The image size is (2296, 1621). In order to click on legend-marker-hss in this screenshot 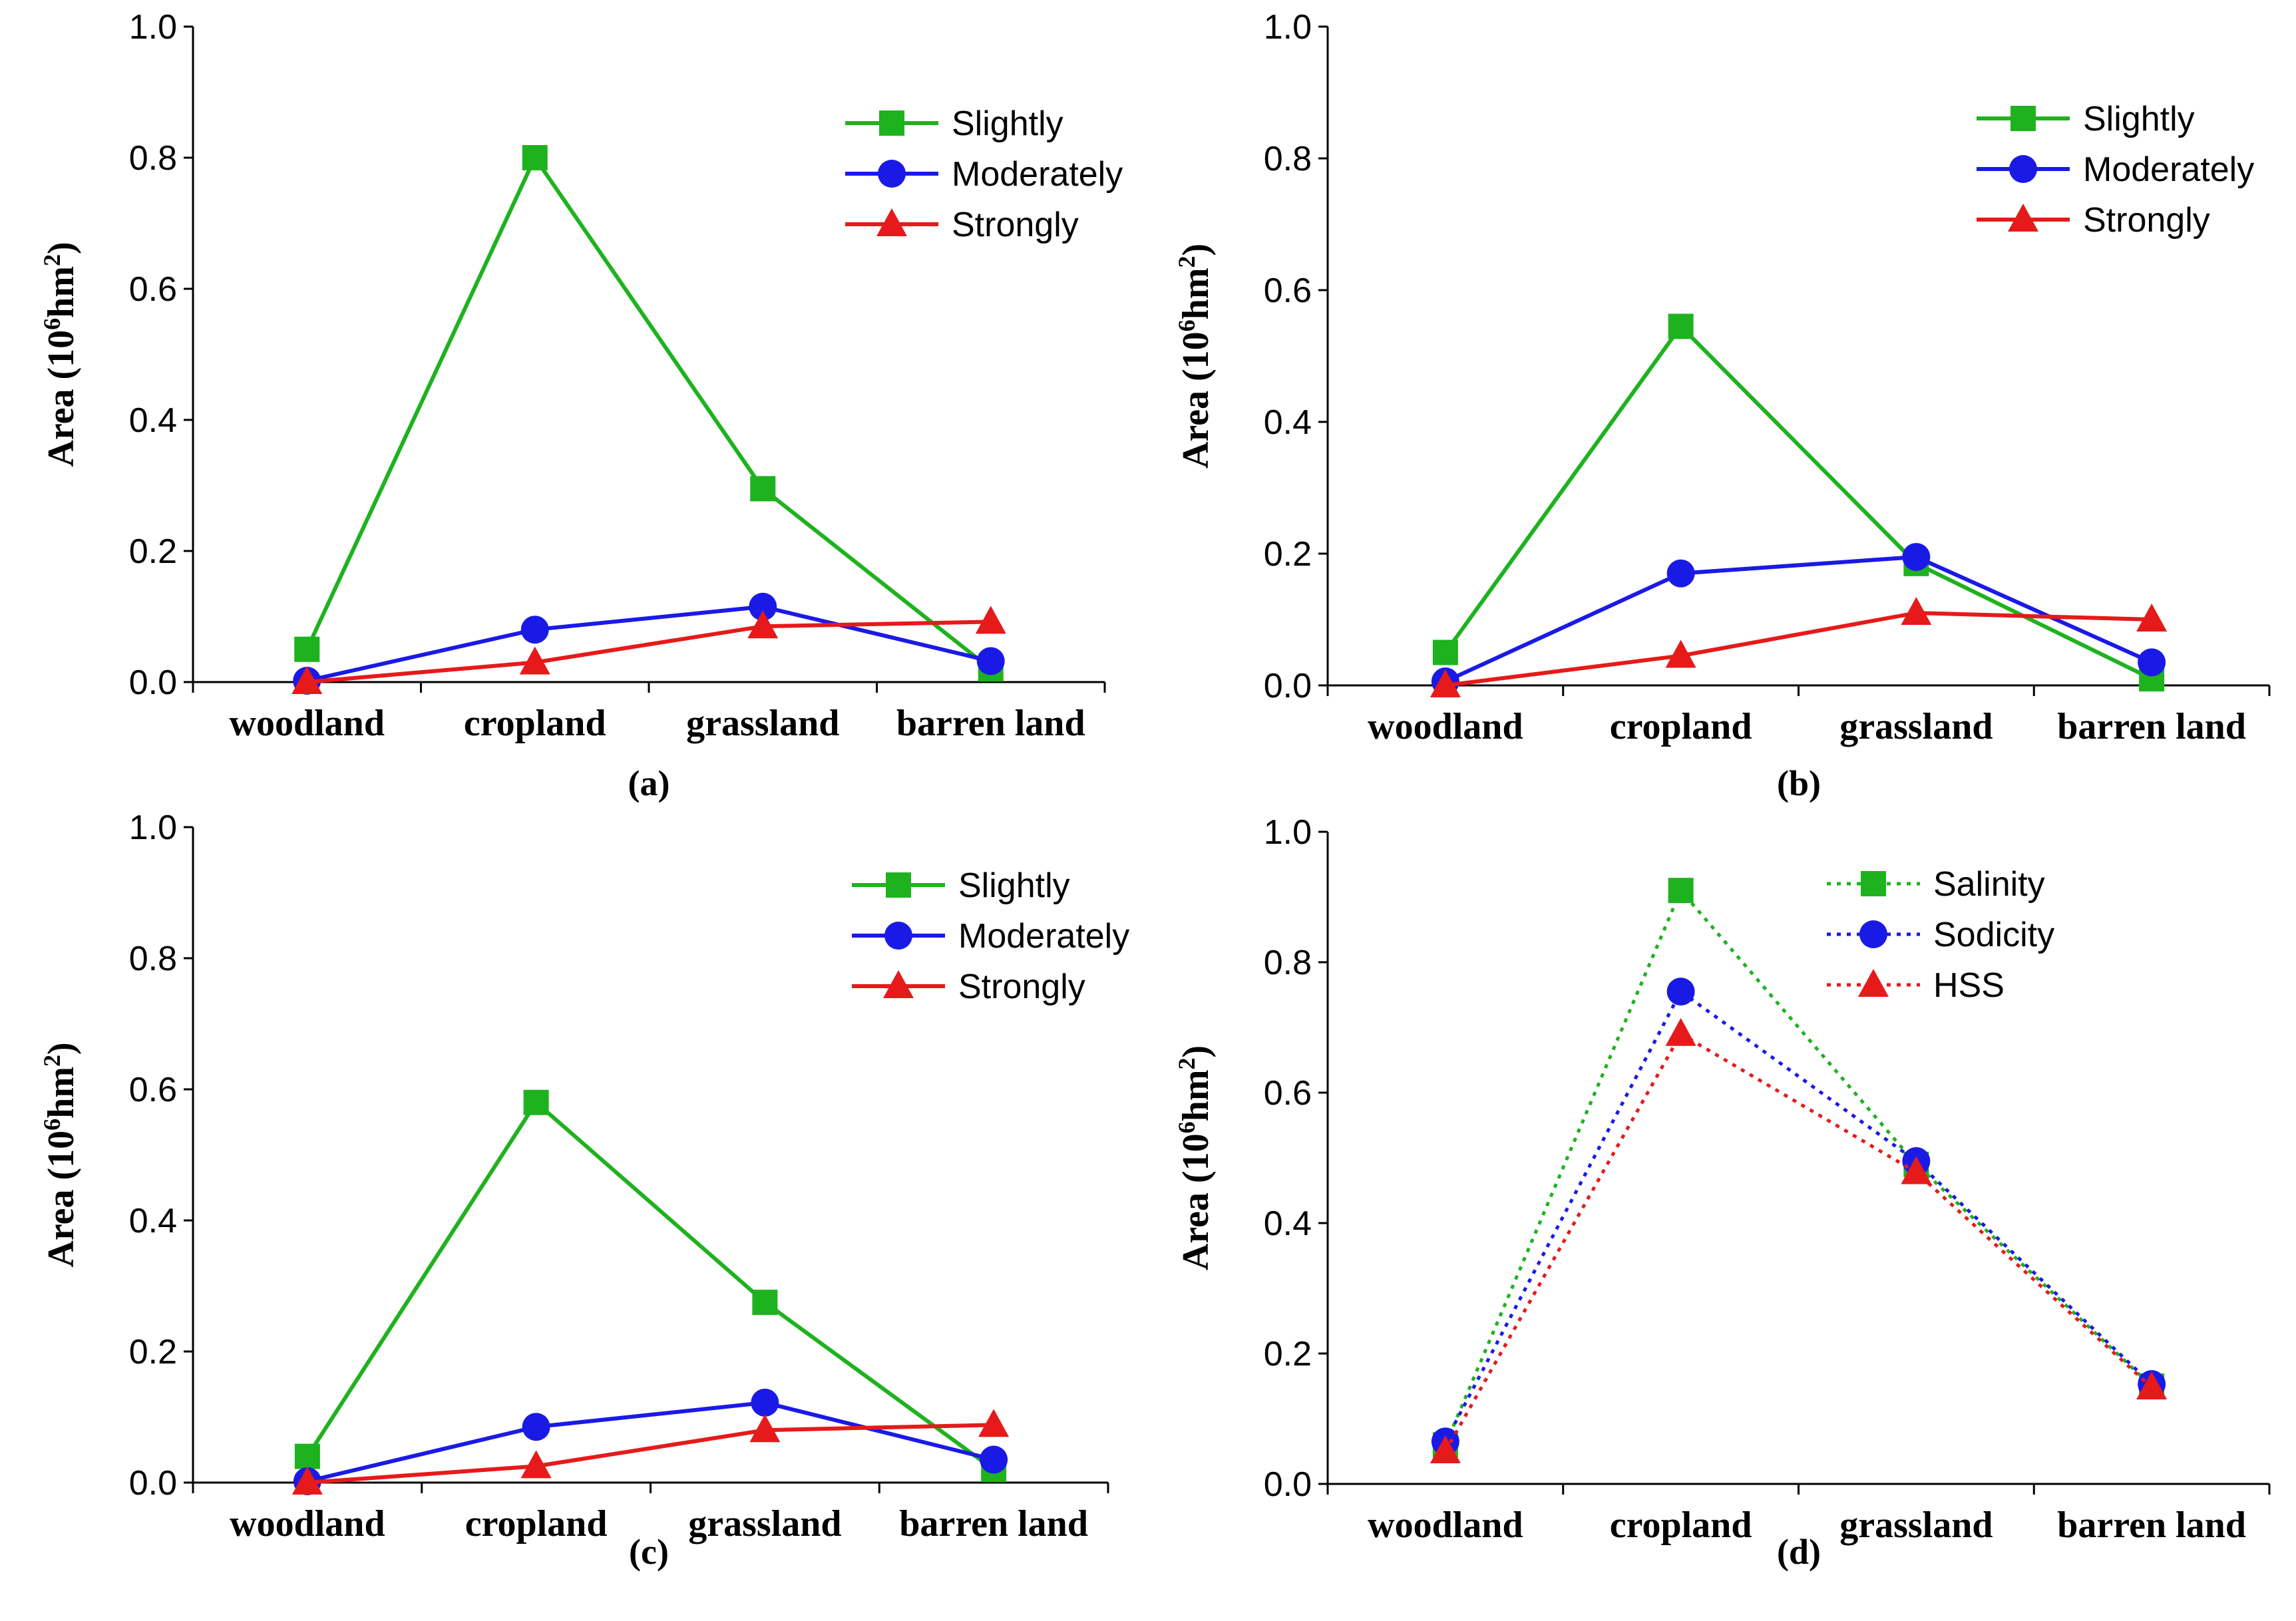, I will do `click(1873, 983)`.